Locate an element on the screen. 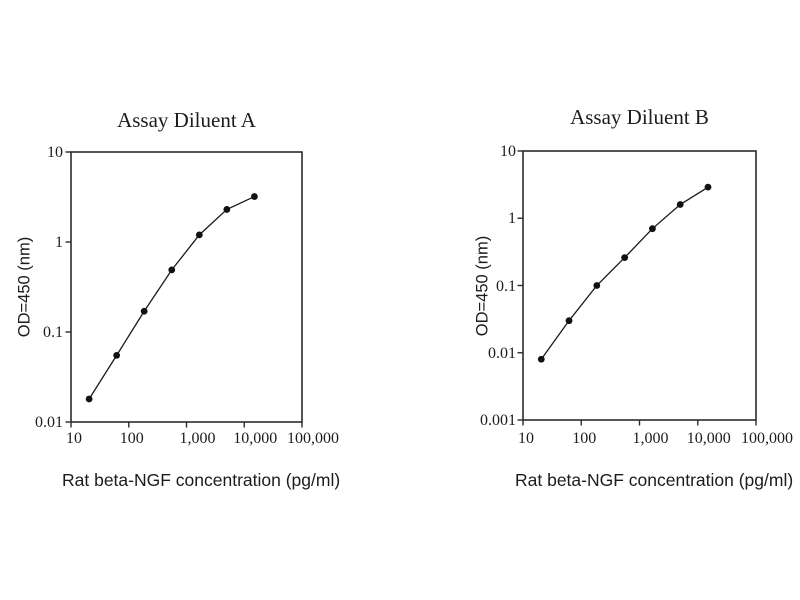 The width and height of the screenshot is (800, 600). chart-b-title: Assay Diluent B is located at coordinates (639, 117).